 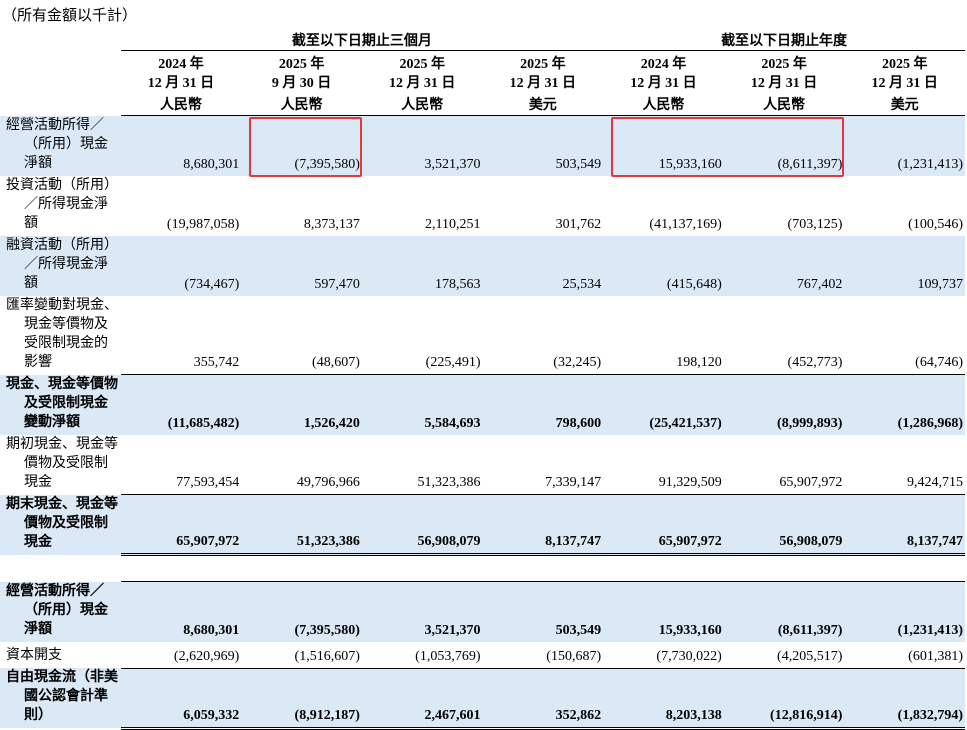 I want to click on value: 5,584,693, so click(x=422, y=404).